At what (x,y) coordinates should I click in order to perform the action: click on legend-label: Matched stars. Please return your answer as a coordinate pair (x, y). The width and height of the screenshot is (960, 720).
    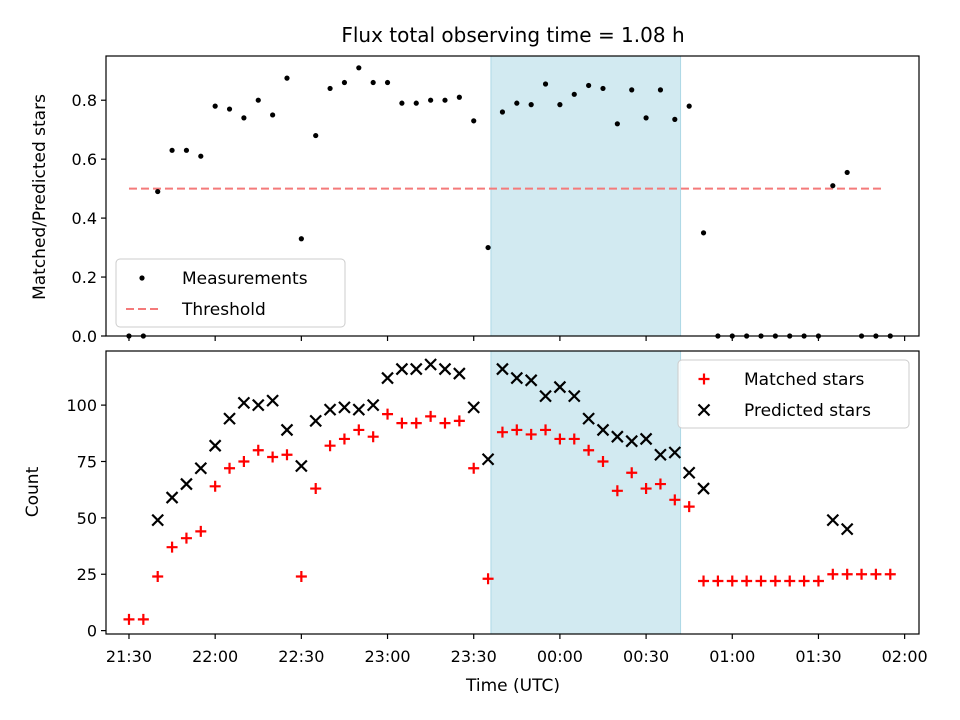
    Looking at the image, I should click on (804, 380).